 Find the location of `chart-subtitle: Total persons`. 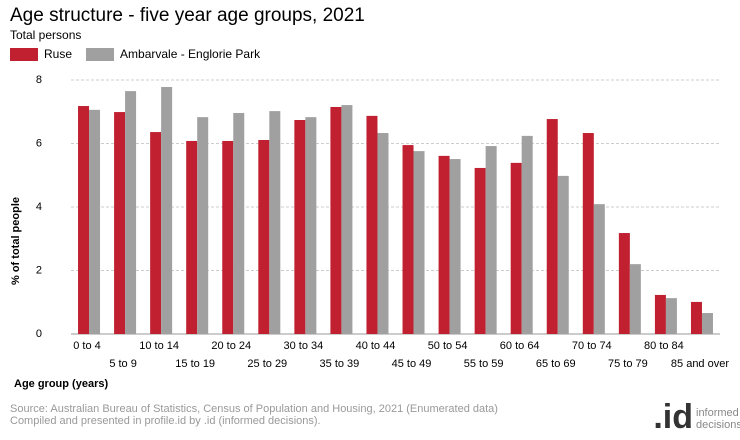

chart-subtitle: Total persons is located at coordinates (45, 35).